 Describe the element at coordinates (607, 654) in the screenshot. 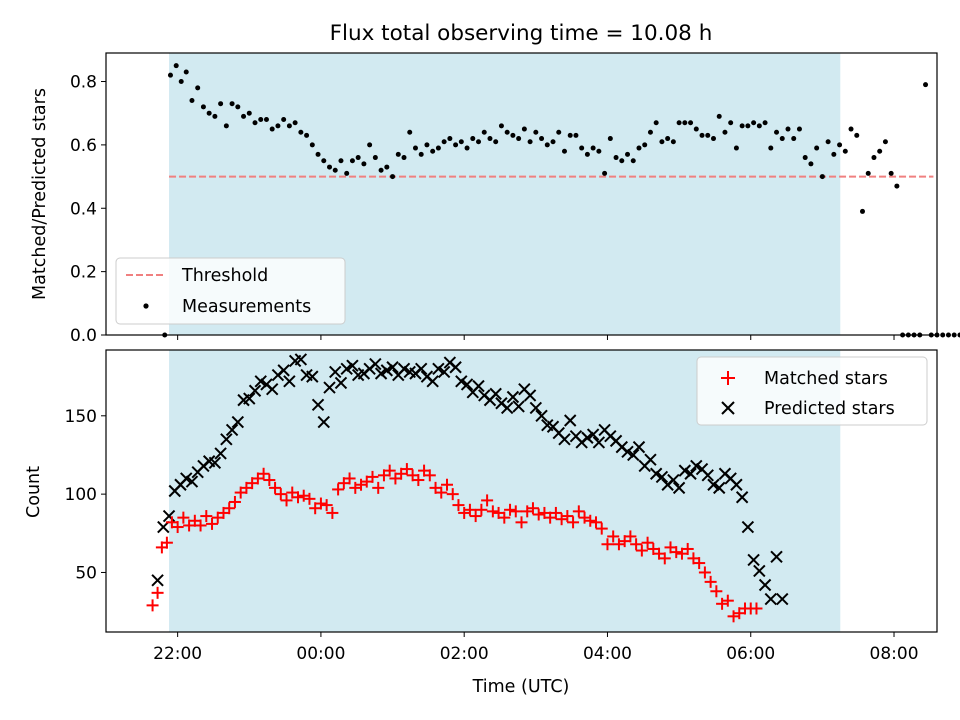

I see `x-tick-label: 04:00` at that location.